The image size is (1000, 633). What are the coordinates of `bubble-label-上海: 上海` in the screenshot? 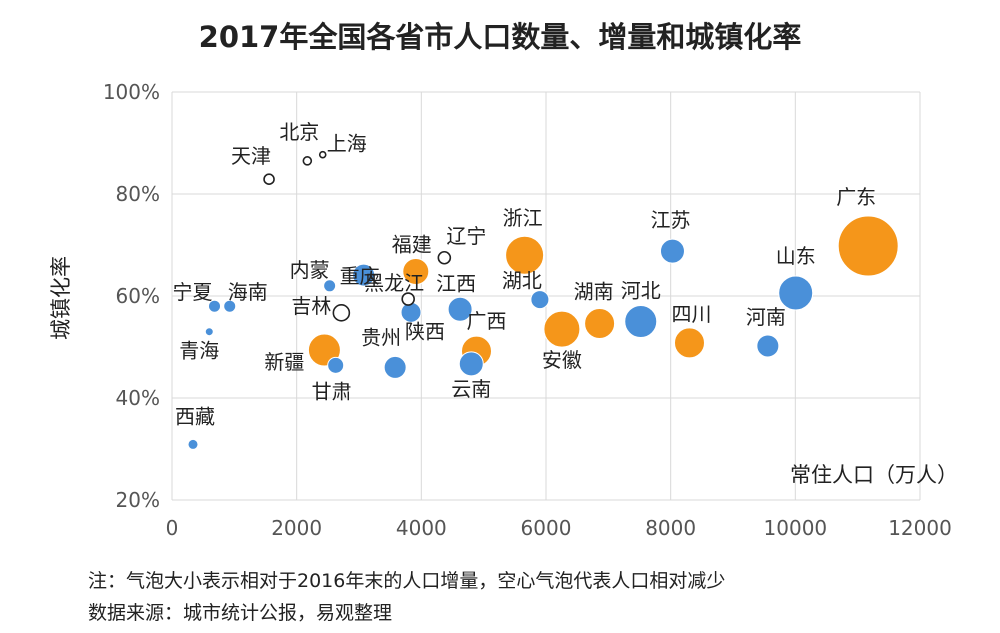 It's located at (347, 144).